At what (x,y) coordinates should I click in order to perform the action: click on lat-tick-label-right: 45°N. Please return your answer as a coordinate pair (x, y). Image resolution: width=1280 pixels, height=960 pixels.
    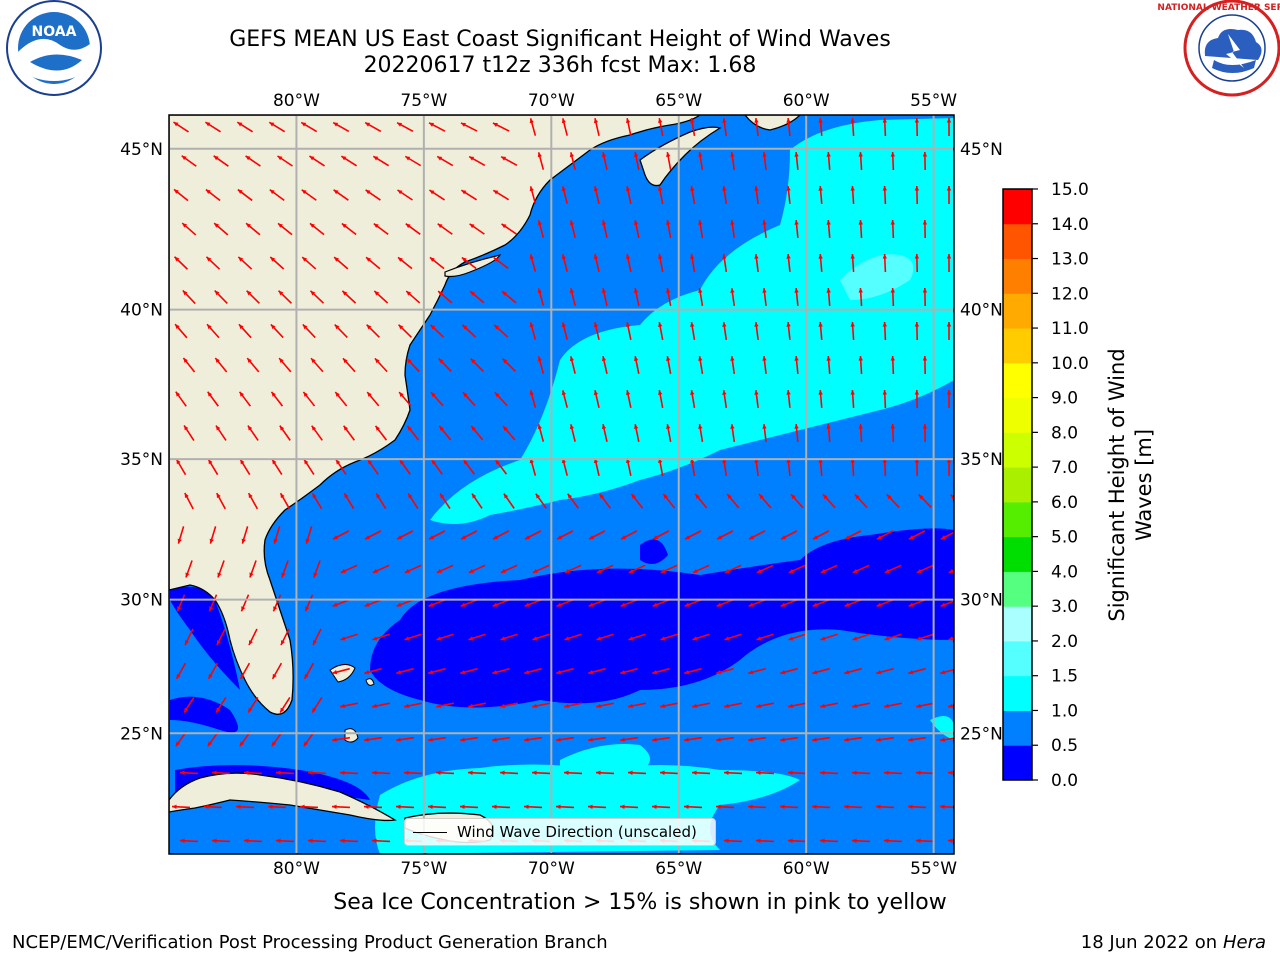
    Looking at the image, I should click on (981, 150).